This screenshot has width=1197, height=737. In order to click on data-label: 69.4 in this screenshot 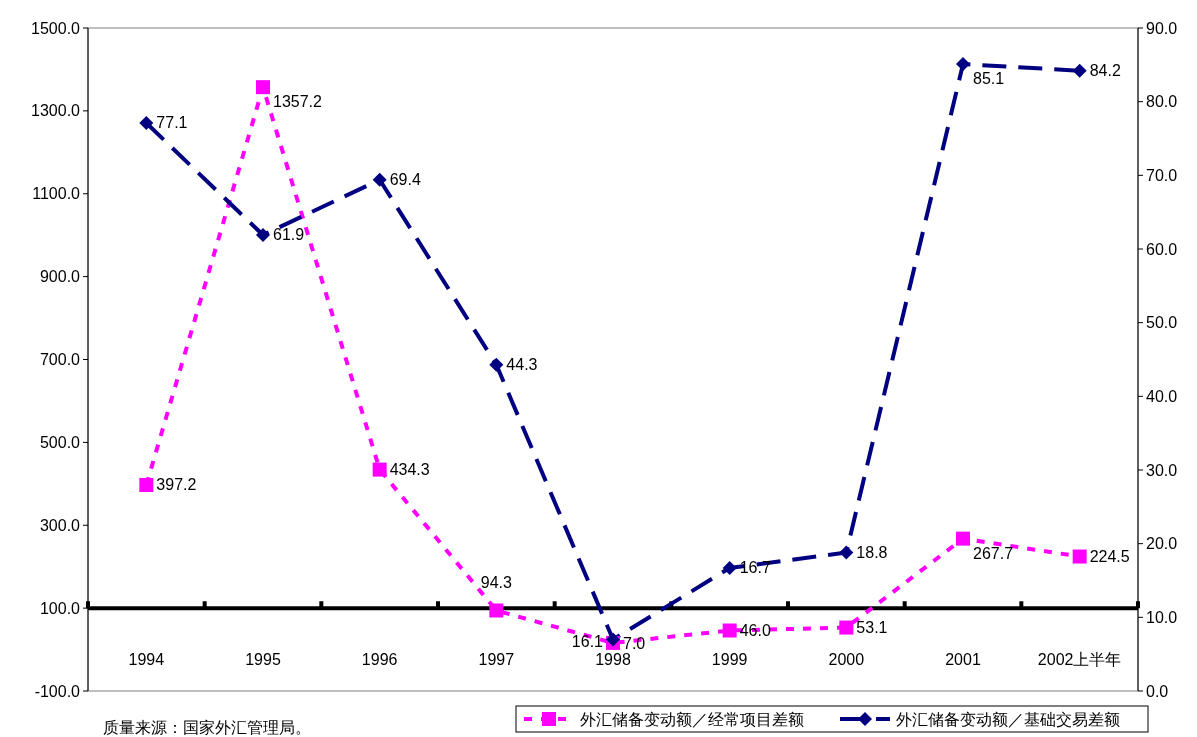, I will do `click(405, 179)`.